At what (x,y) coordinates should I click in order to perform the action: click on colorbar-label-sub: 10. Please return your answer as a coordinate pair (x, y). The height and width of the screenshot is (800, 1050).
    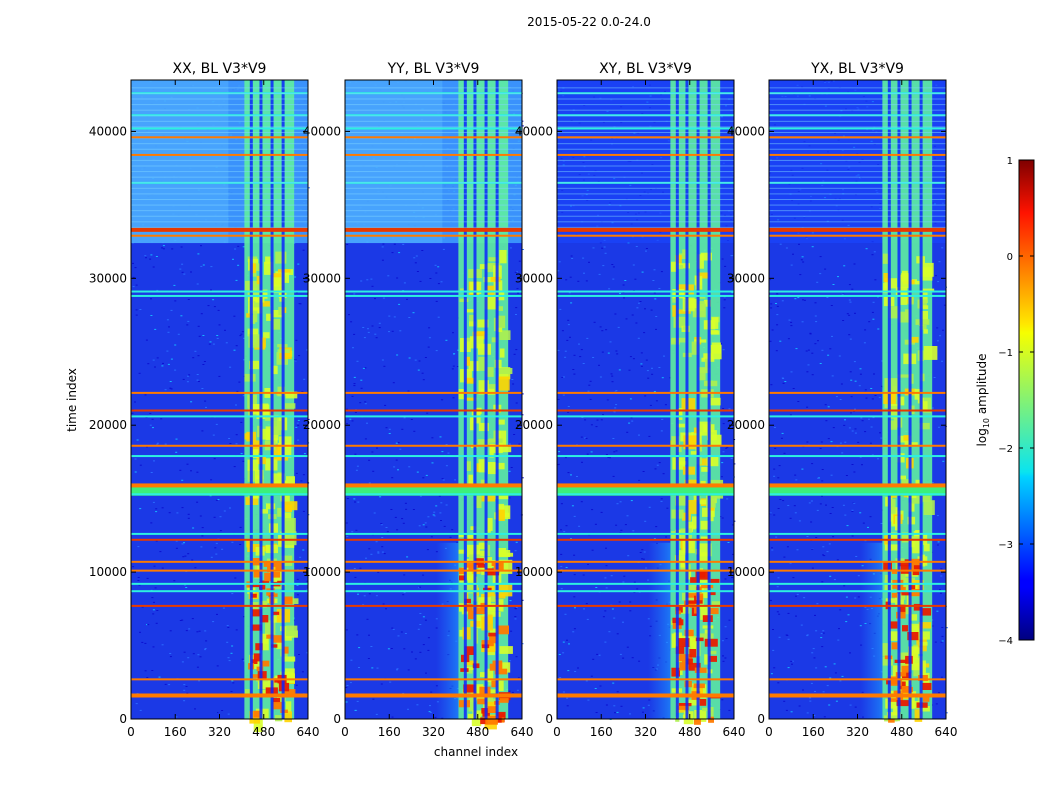
    Looking at the image, I should click on (986, 423).